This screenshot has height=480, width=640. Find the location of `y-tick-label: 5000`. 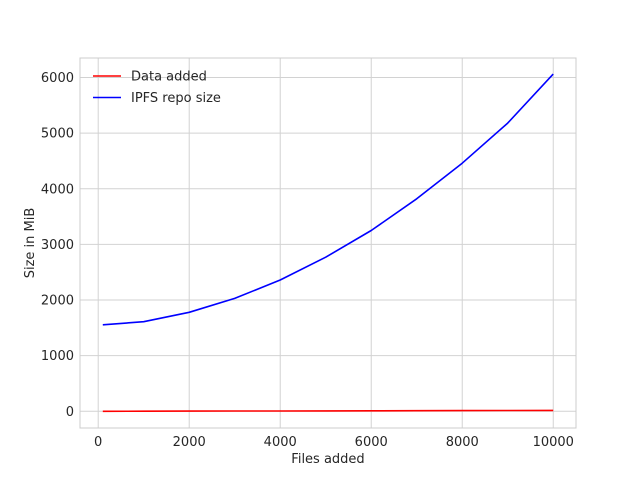

y-tick-label: 5000 is located at coordinates (57, 134).